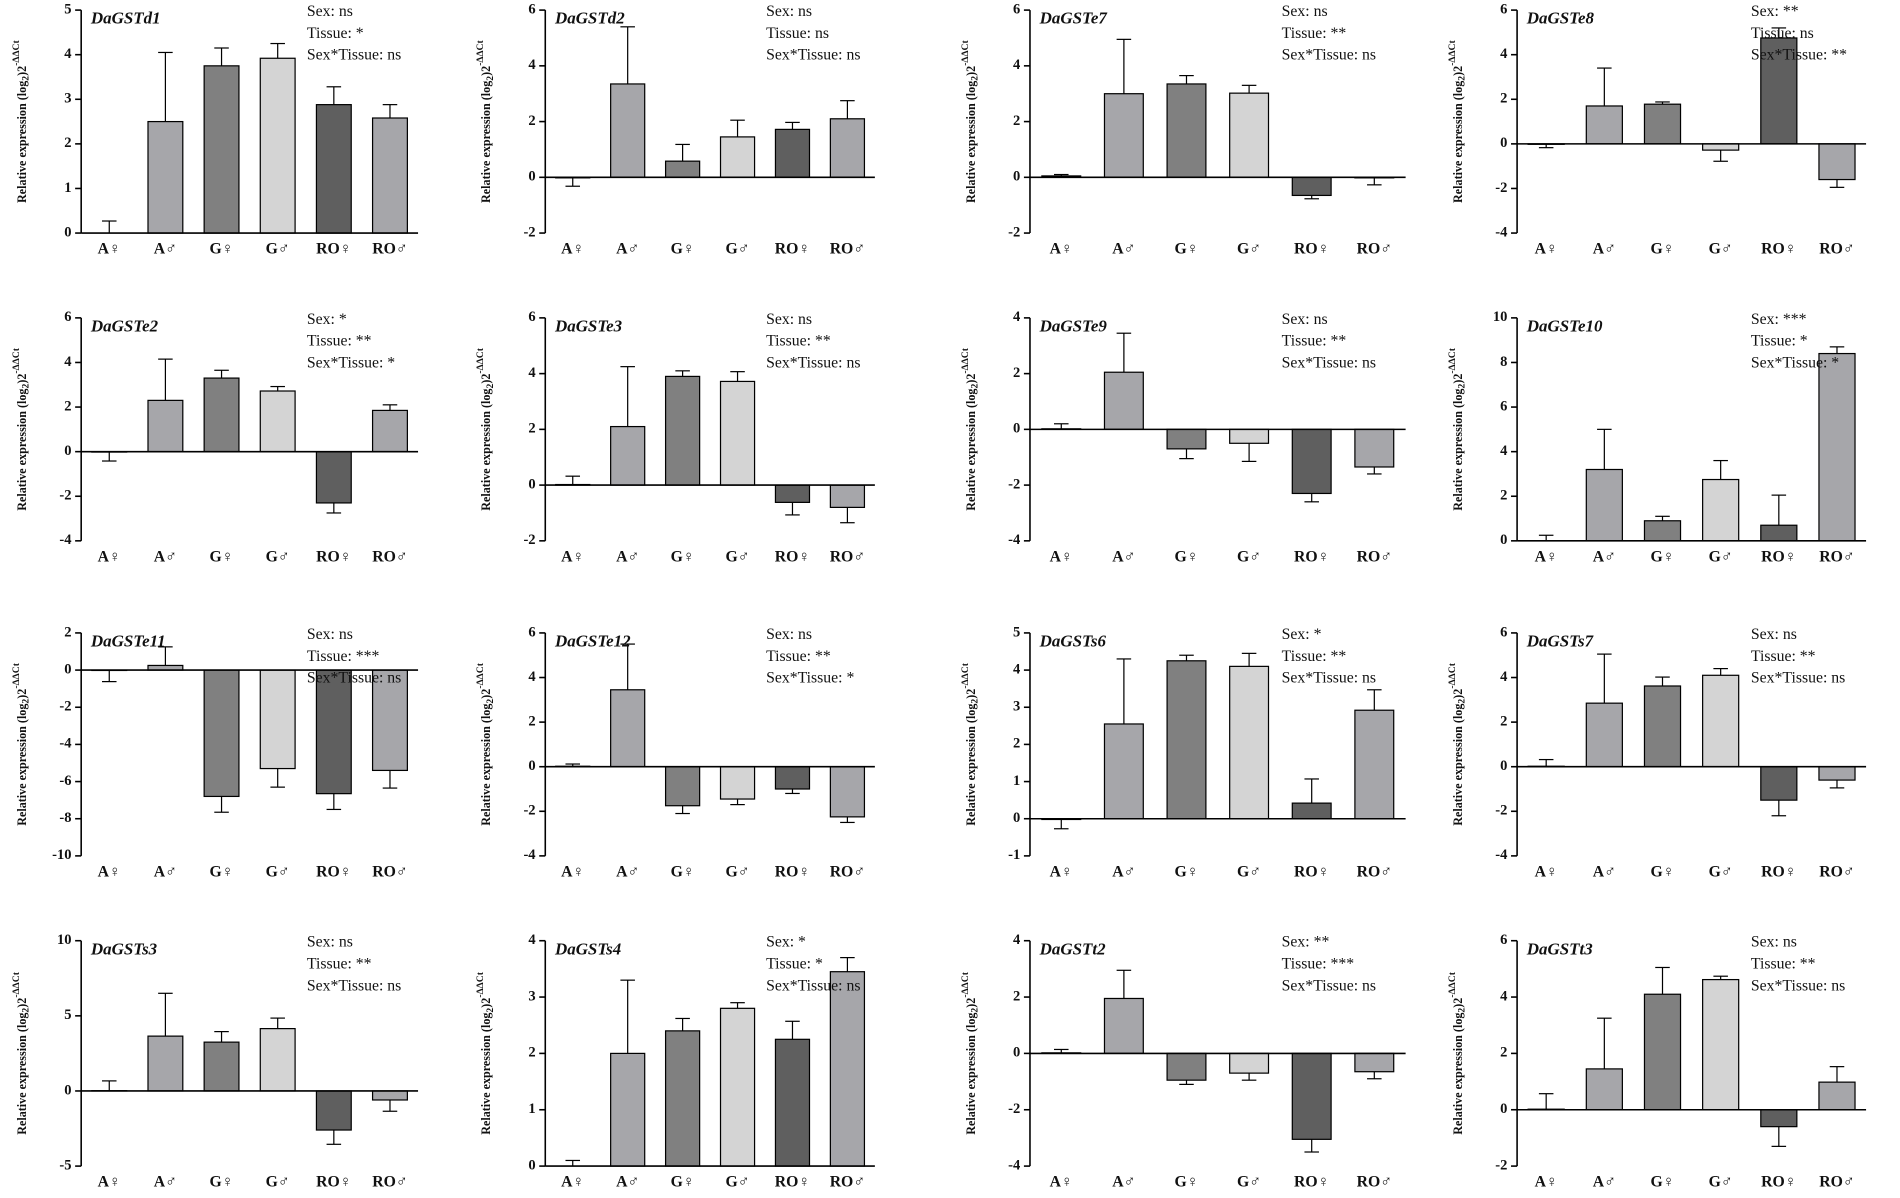 This screenshot has width=1900, height=1198. What do you see at coordinates (531, 1109) in the screenshot?
I see `y-tick-label: 1` at bounding box center [531, 1109].